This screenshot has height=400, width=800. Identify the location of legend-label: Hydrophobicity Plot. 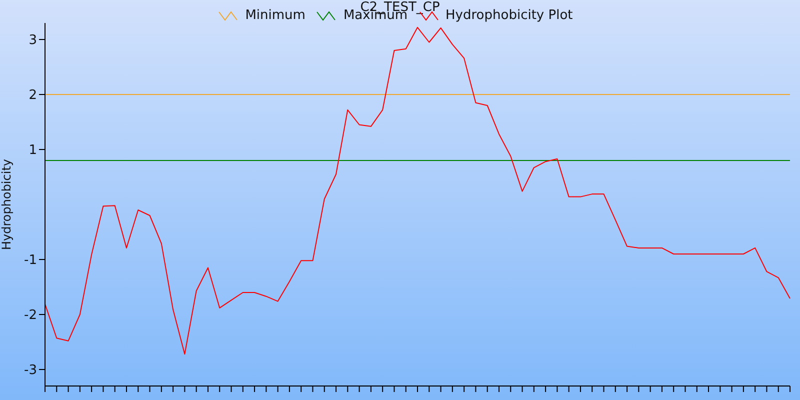
(509, 15).